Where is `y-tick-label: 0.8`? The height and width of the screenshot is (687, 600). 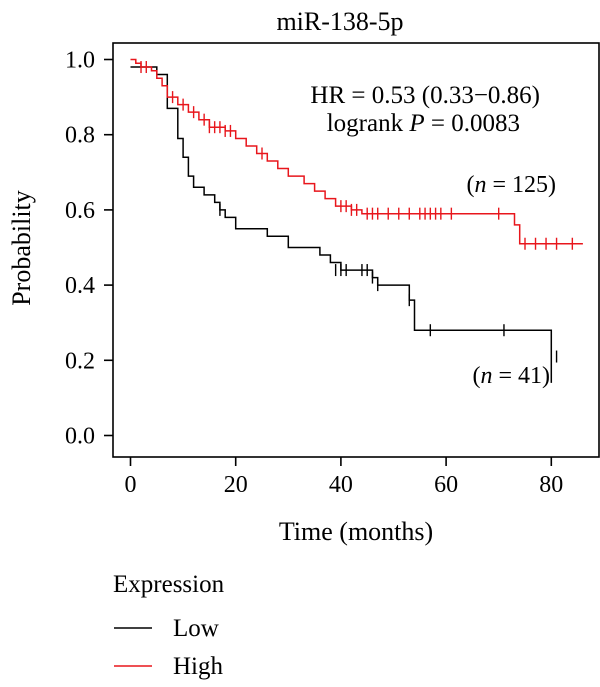 y-tick-label: 0.8 is located at coordinates (80, 136).